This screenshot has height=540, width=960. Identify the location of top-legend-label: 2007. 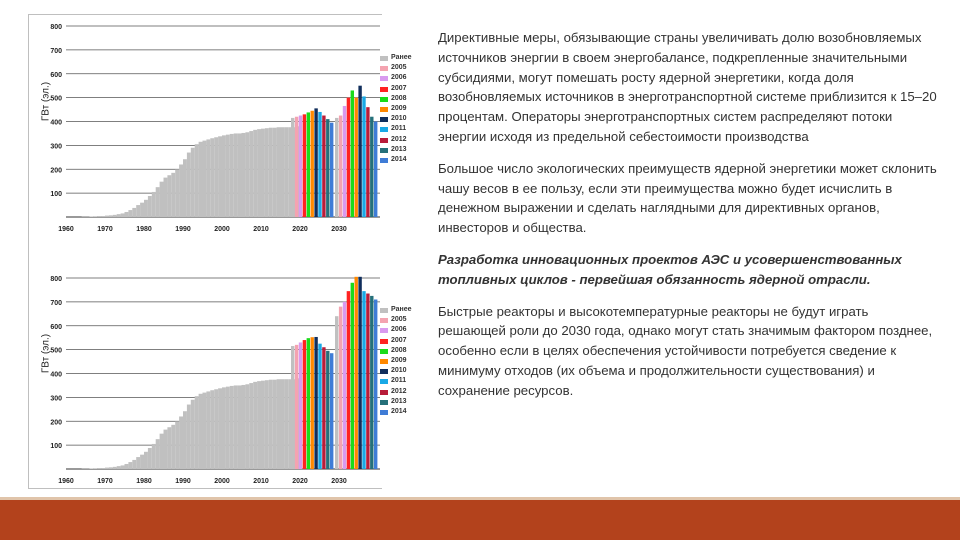
(399, 88).